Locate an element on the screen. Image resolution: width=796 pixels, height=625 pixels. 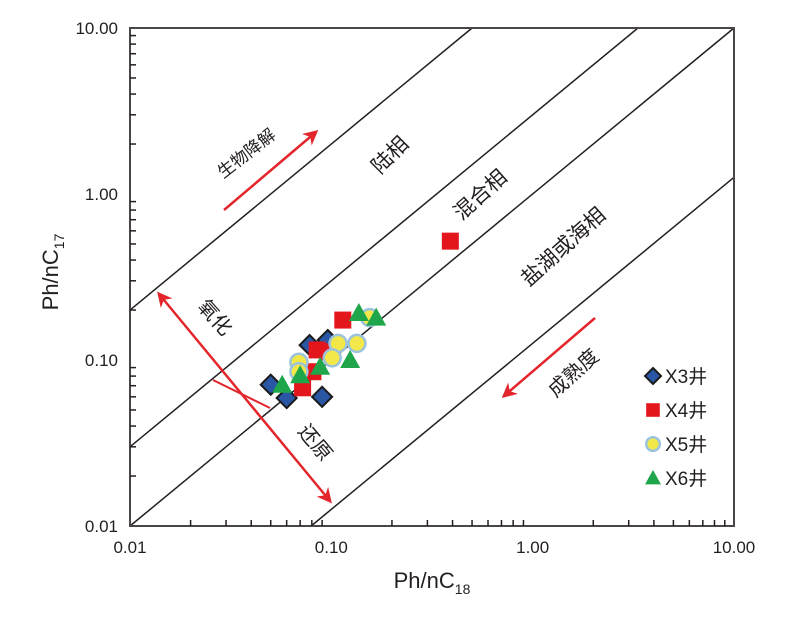
region-label-mixed: 混合相 is located at coordinates (481, 195).